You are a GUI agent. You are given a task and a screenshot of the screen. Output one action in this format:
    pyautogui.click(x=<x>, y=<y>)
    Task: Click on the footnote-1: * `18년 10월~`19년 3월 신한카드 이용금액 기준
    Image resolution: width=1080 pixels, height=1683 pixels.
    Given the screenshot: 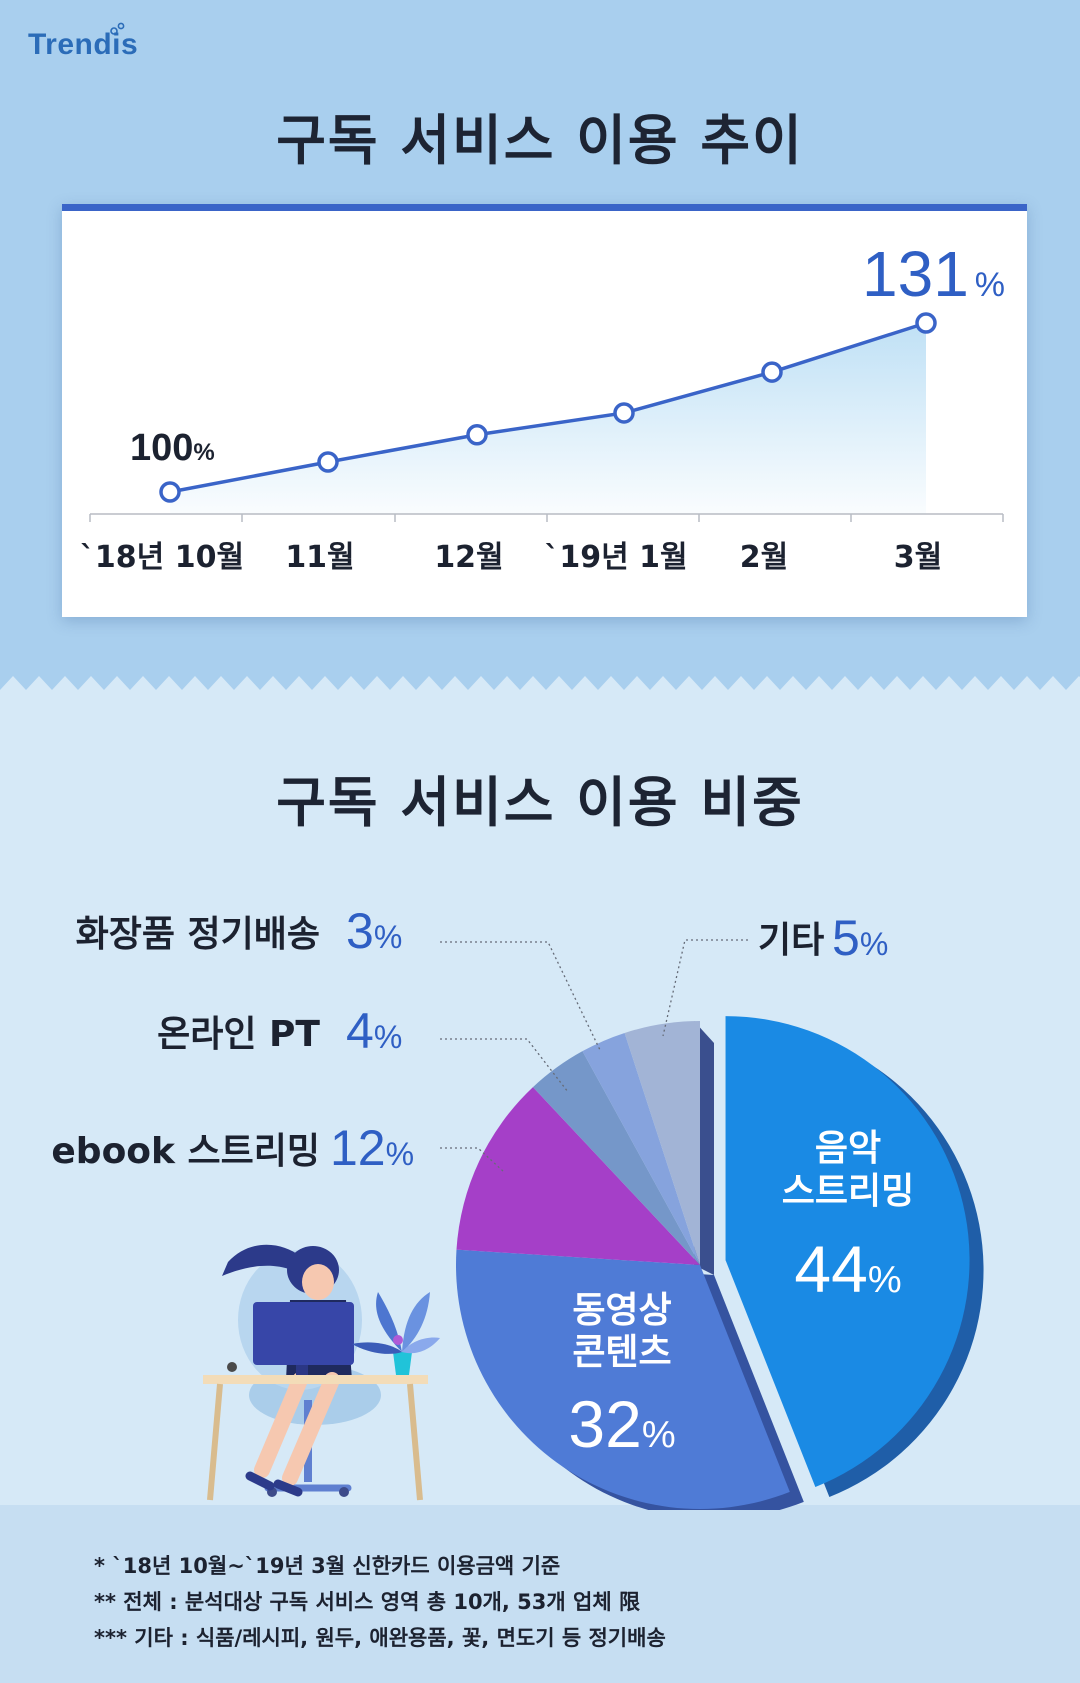 What is the action you would take?
    pyautogui.click(x=327, y=1566)
    